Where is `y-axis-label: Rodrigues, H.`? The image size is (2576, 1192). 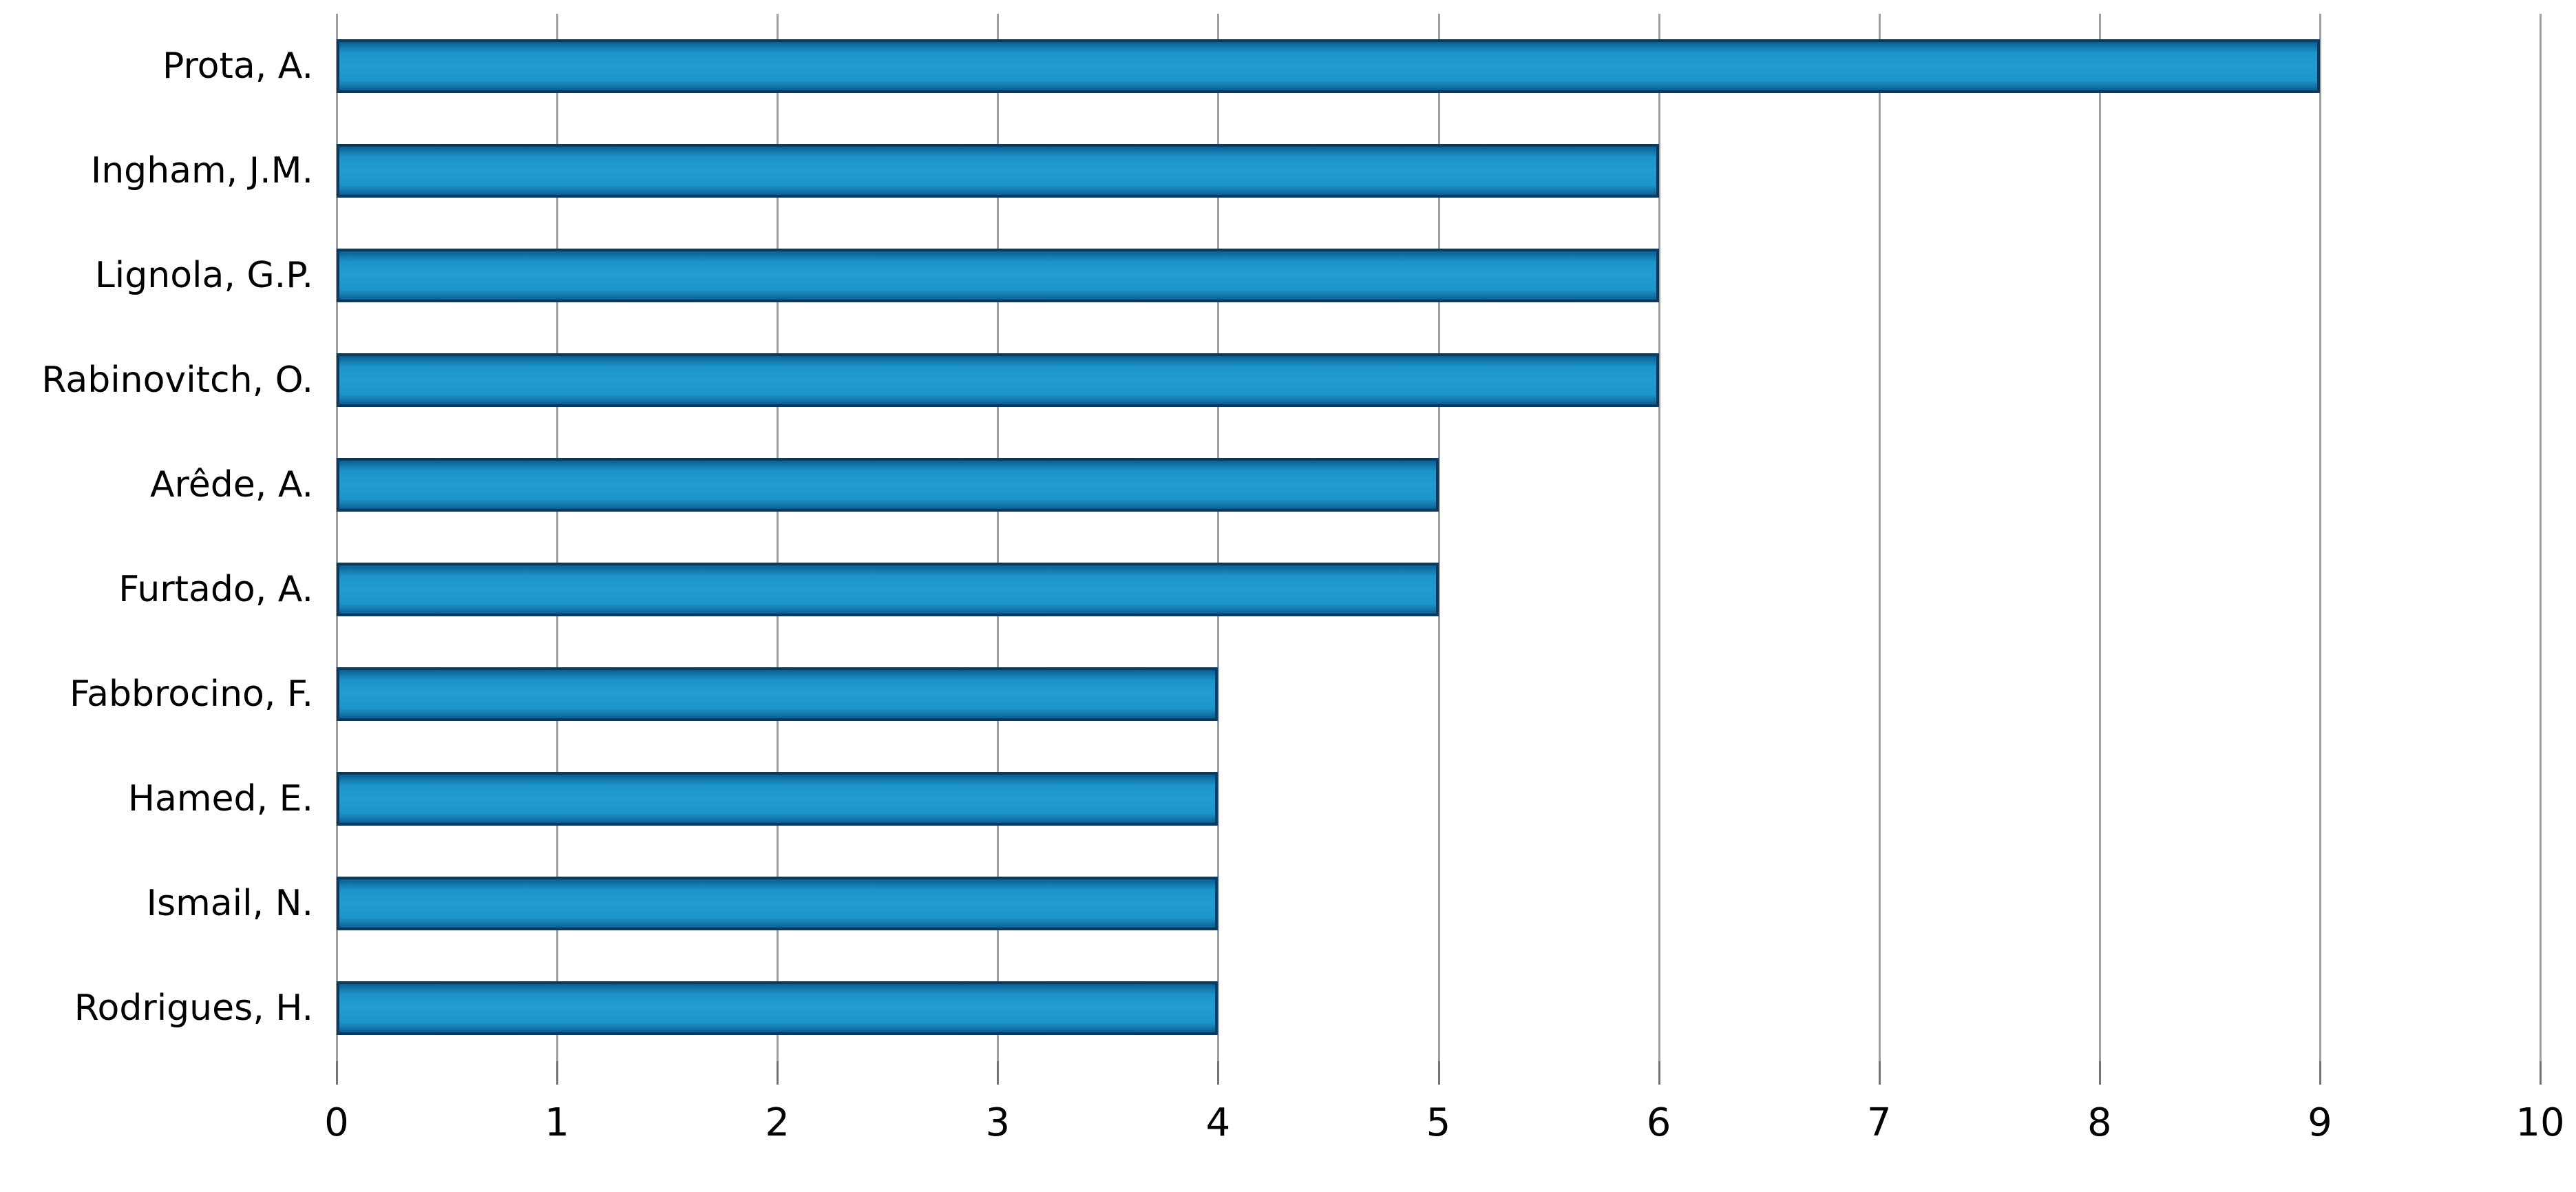 y-axis-label: Rodrigues, H. is located at coordinates (194, 1008).